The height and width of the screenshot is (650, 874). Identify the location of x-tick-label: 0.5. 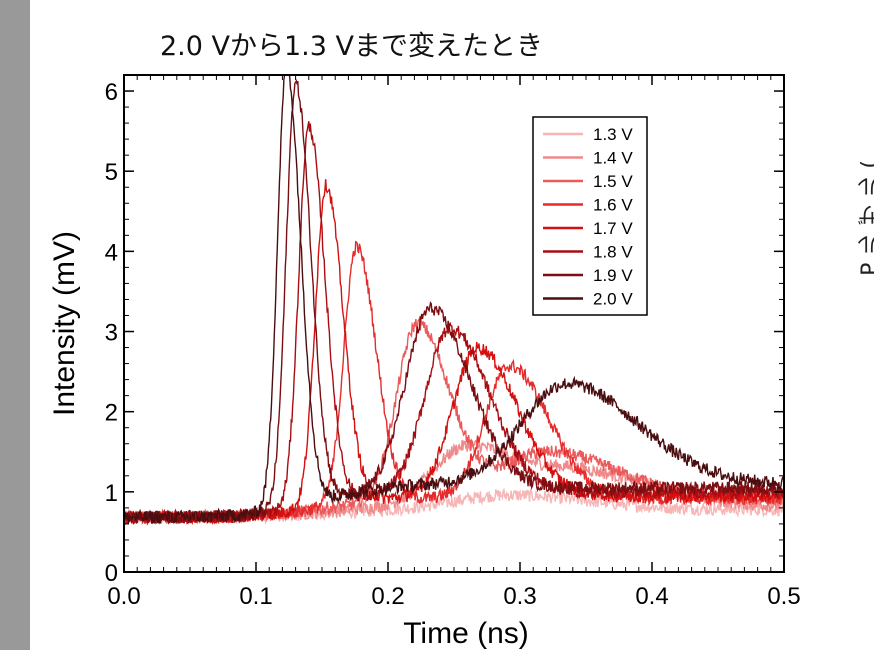
(783, 596).